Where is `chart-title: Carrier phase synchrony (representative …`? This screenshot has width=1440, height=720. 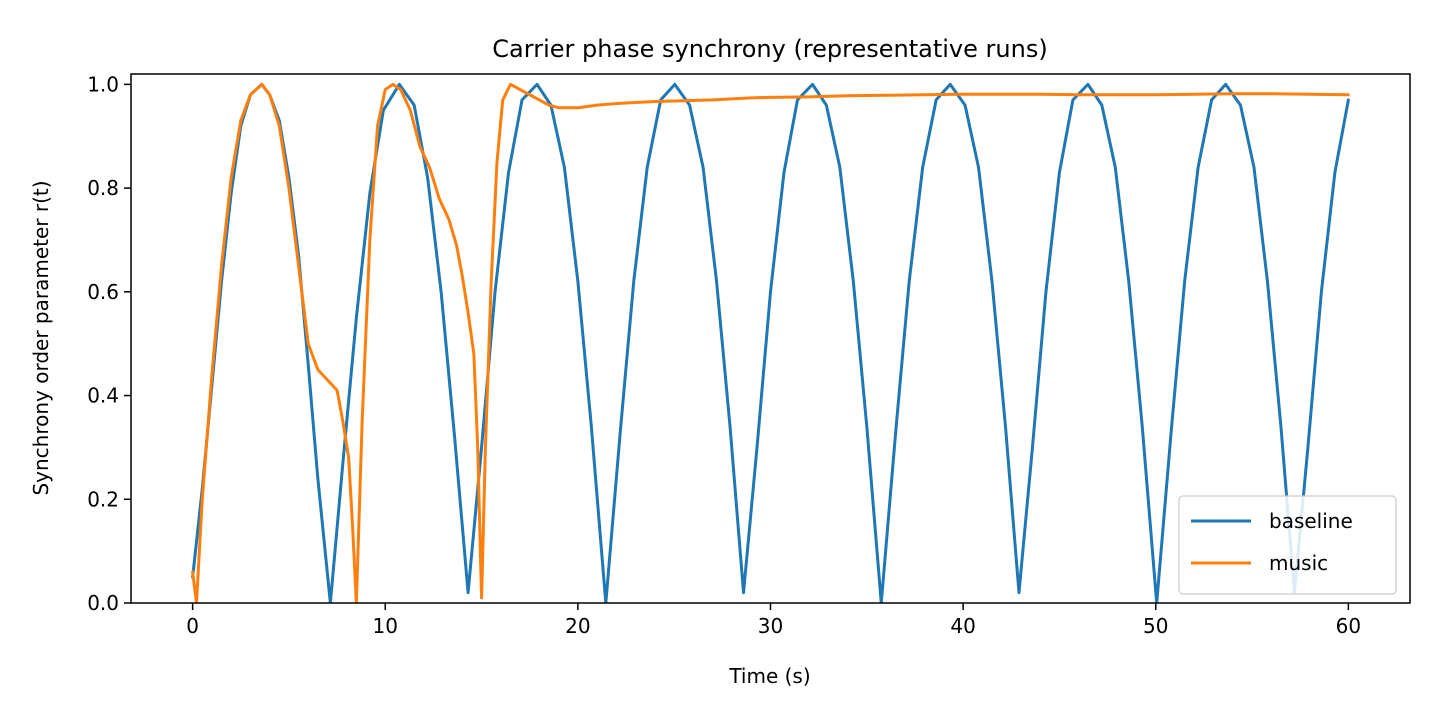
chart-title: Carrier phase synchrony (representative … is located at coordinates (769, 49).